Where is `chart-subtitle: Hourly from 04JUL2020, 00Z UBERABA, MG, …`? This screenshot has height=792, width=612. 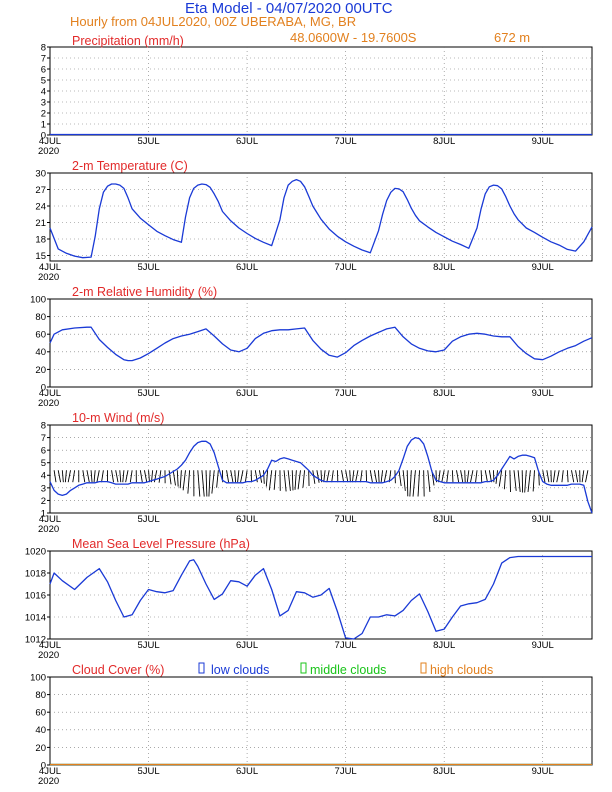
chart-subtitle: Hourly from 04JUL2020, 00Z UBERABA, MG, … is located at coordinates (213, 21).